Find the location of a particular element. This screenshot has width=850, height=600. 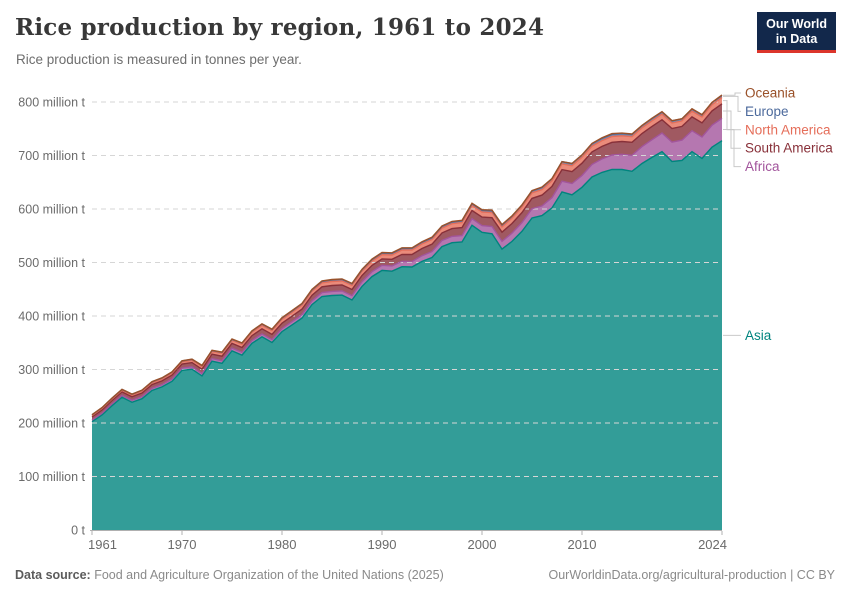

y-tick-label: 500 million t is located at coordinates (51, 263).